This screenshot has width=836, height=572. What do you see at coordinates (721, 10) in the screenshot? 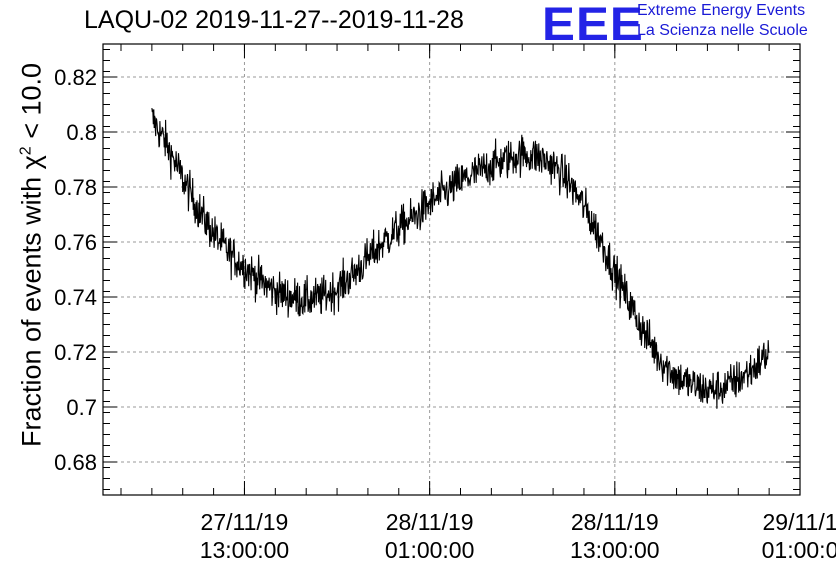
I see `logo-line-1: Extreme Energy Events` at bounding box center [721, 10].